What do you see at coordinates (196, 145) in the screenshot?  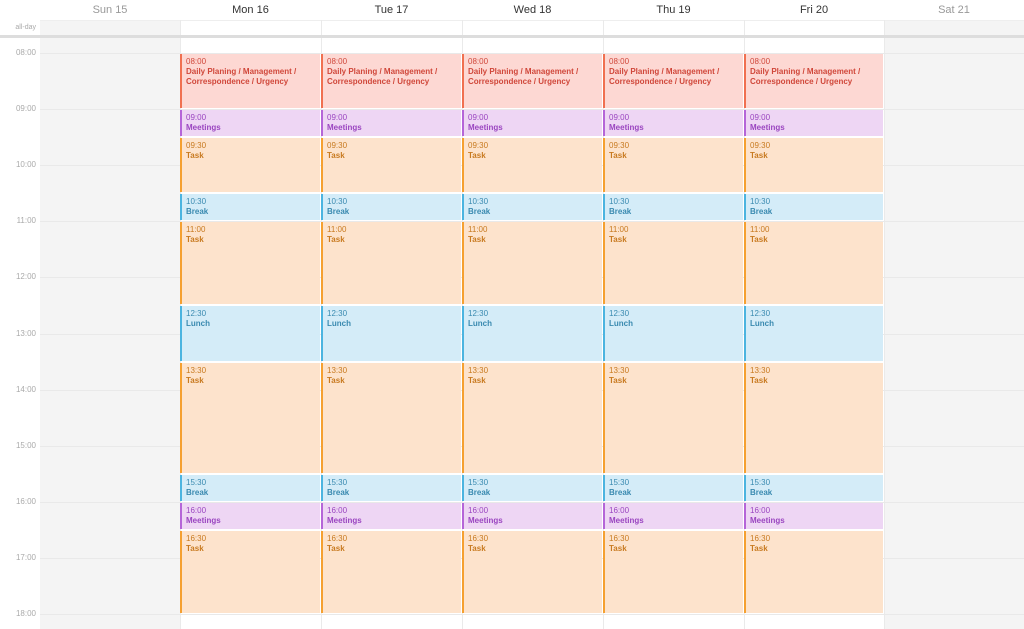 I see `event-time: 09:30` at bounding box center [196, 145].